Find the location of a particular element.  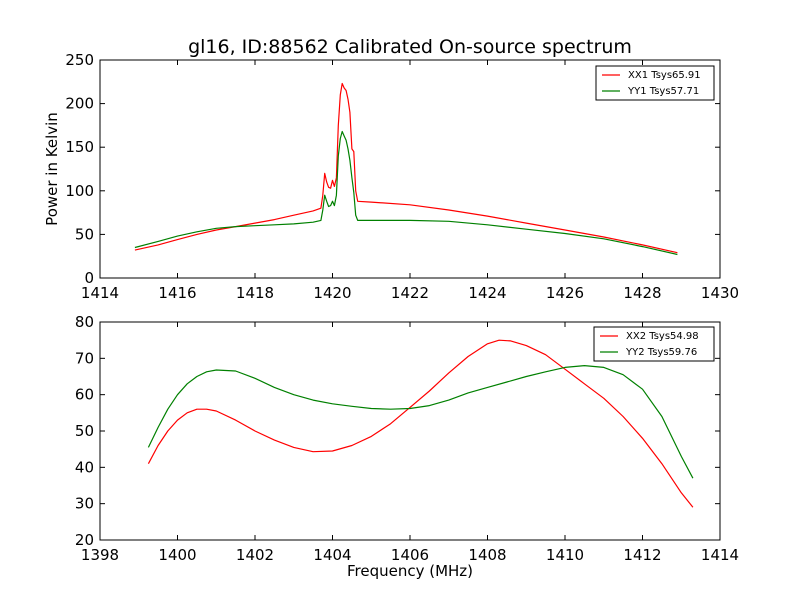

y-tick-label: 200 is located at coordinates (79, 104).